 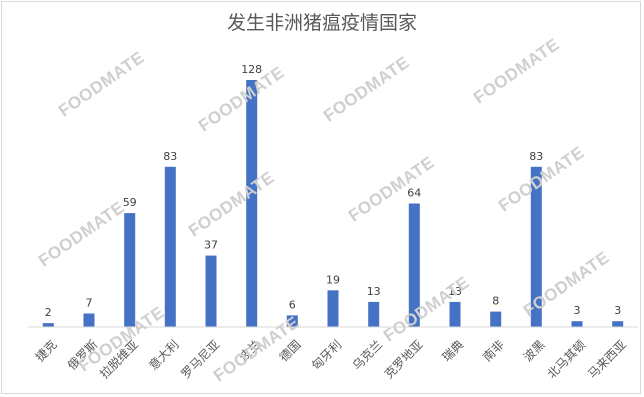 I want to click on value-label-3: 83, so click(x=170, y=156).